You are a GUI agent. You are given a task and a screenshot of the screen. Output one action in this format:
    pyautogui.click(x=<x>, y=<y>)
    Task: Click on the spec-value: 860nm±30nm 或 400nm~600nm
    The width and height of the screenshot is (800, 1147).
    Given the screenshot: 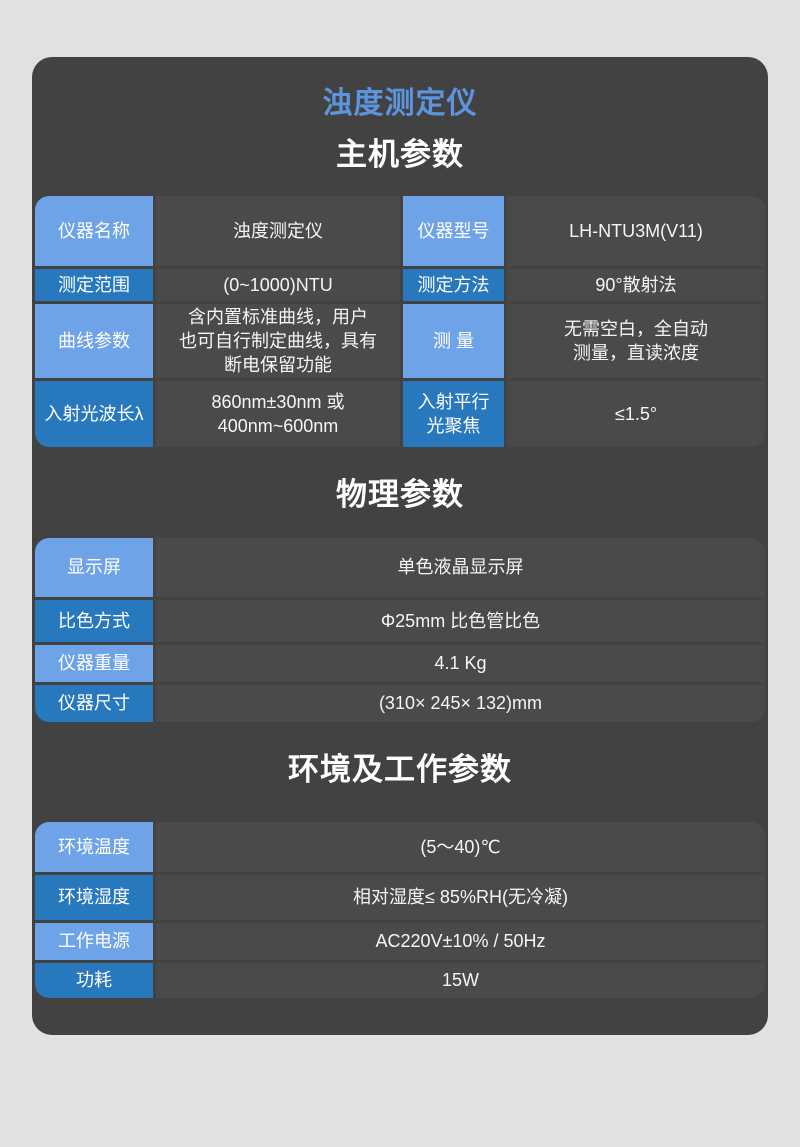 What is the action you would take?
    pyautogui.click(x=278, y=414)
    